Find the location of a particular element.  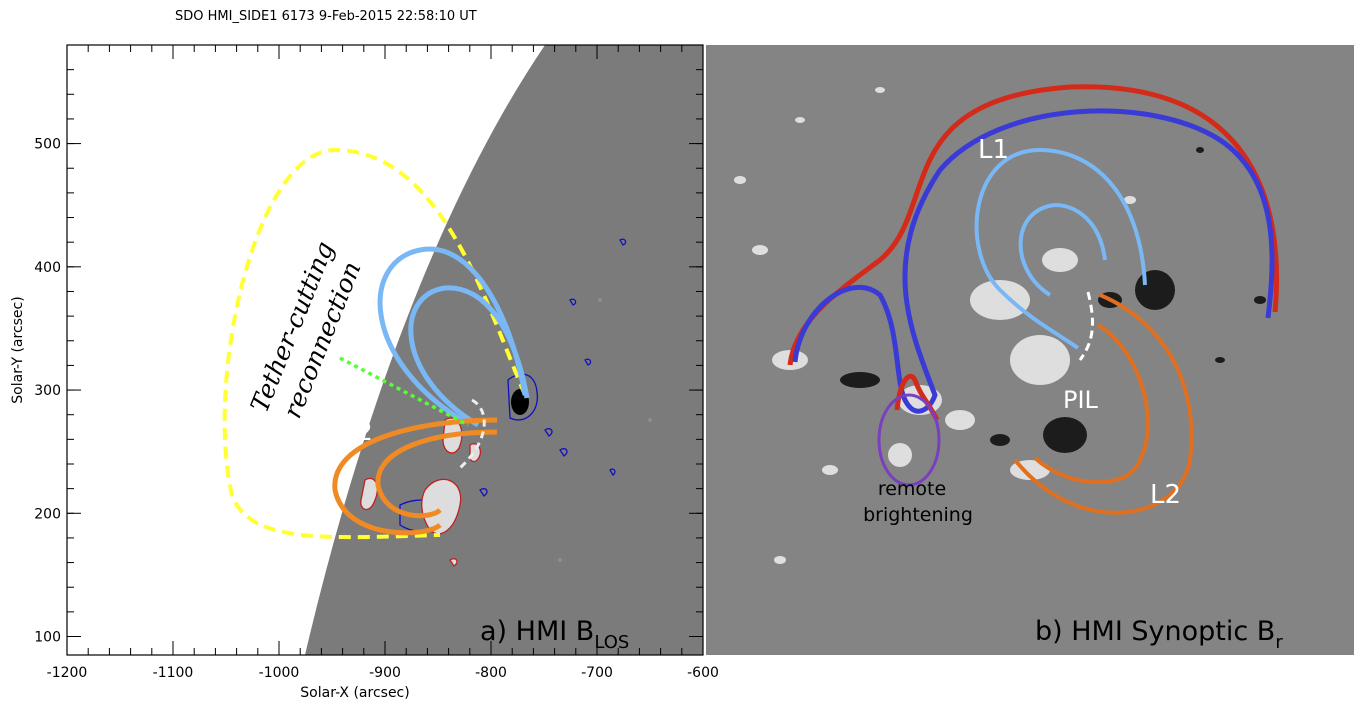

pil-label: PIL is located at coordinates (1081, 400).